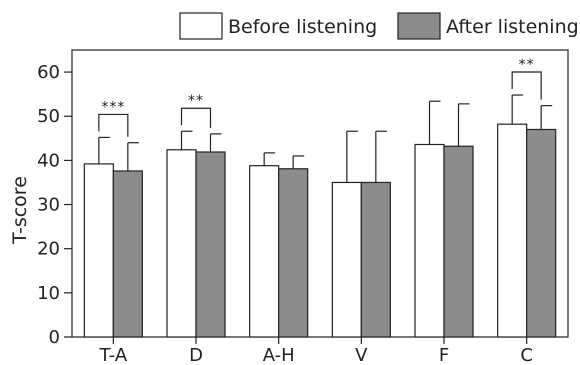  I want to click on x-tick-label: V, so click(361, 355).